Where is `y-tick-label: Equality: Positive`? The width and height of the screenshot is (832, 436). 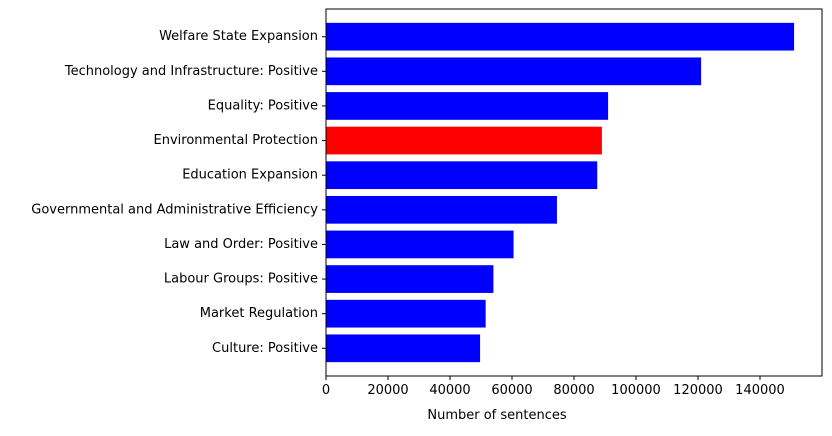 y-tick-label: Equality: Positive is located at coordinates (263, 105).